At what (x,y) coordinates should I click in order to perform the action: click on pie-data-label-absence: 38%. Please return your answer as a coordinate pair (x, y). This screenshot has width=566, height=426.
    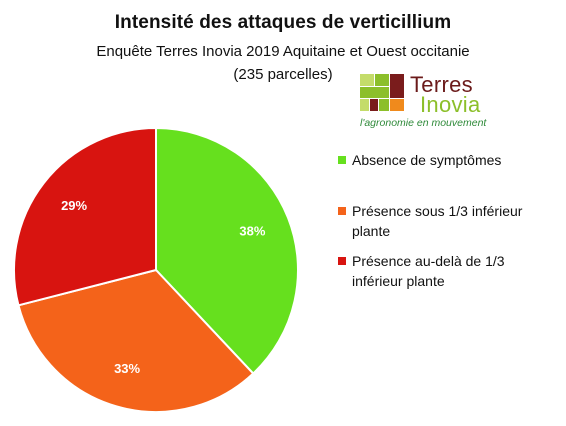
    Looking at the image, I should click on (252, 230).